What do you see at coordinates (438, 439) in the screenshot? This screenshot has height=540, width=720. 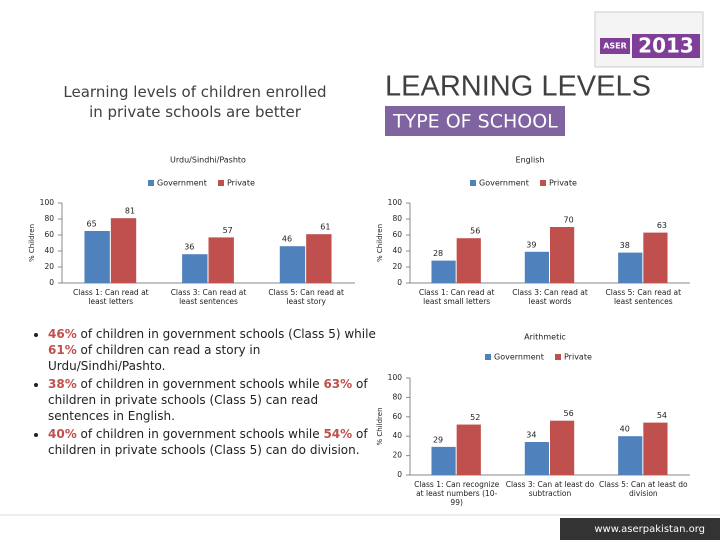 I see `value-label: 29` at bounding box center [438, 439].